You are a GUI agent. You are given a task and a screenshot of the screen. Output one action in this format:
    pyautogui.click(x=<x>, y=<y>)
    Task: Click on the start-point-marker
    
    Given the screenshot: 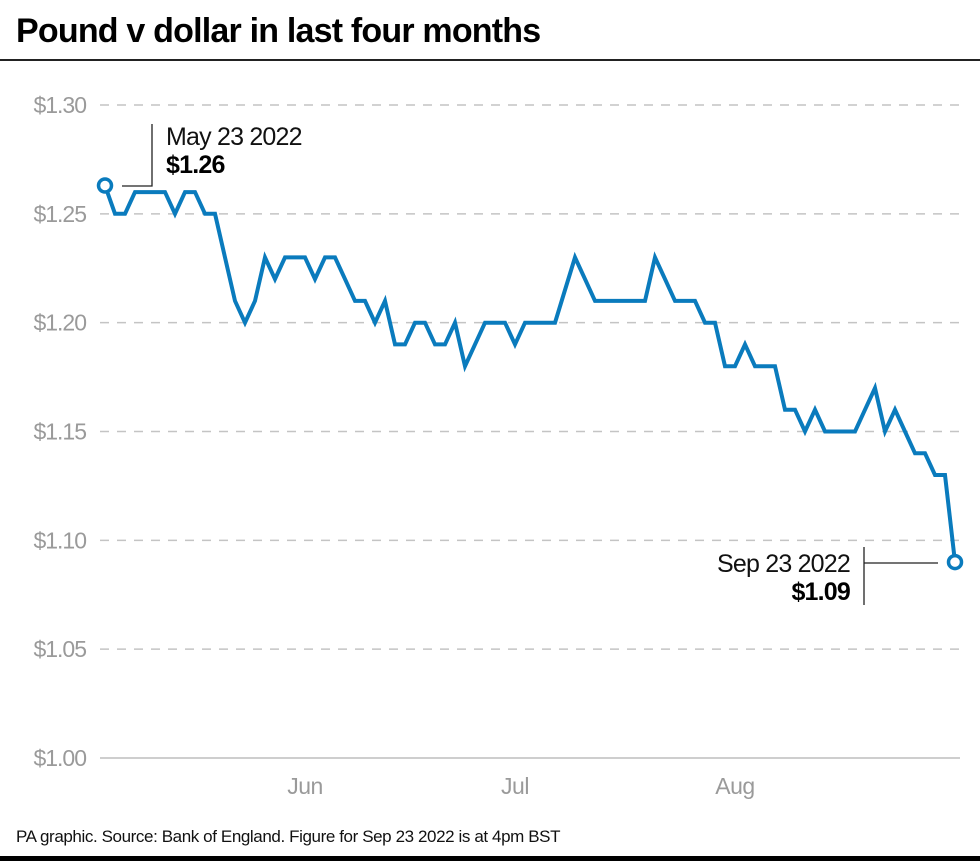 What is the action you would take?
    pyautogui.click(x=105, y=185)
    